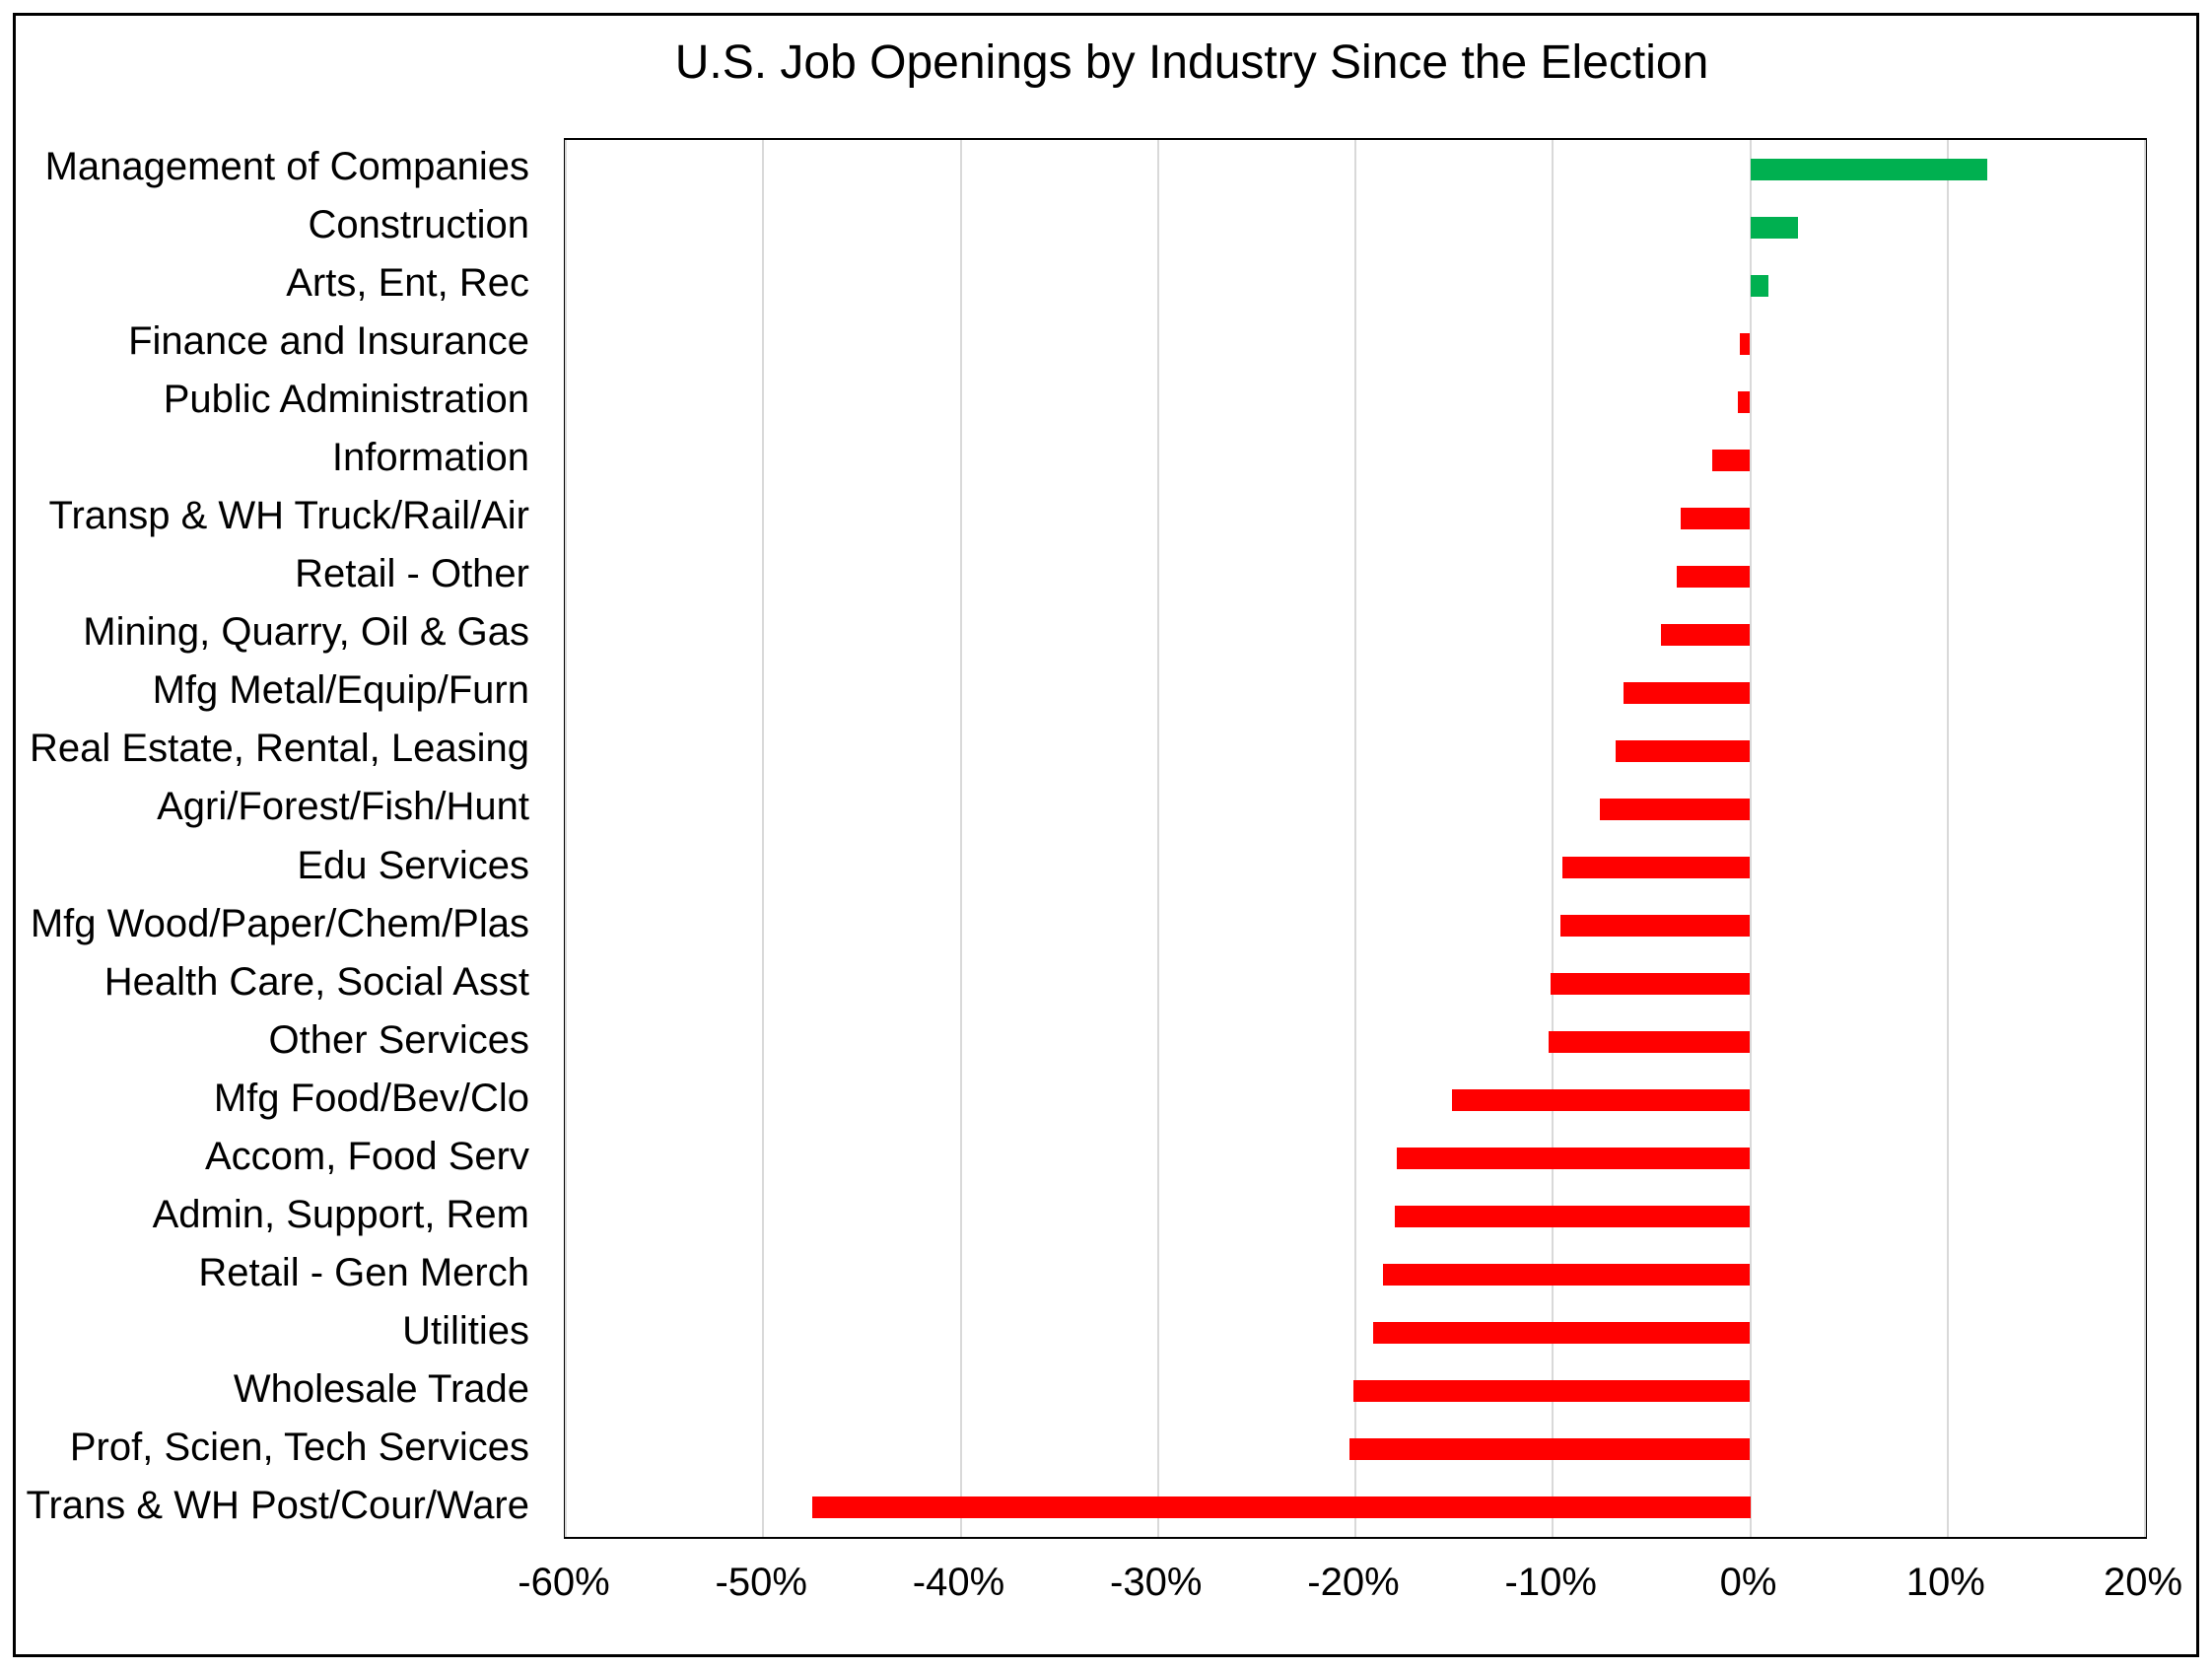 This screenshot has height=1670, width=2212. What do you see at coordinates (371, 1098) in the screenshot?
I see `category-label-Mfg Food/Bev/Clo: Mfg Food/Bev/Clo` at bounding box center [371, 1098].